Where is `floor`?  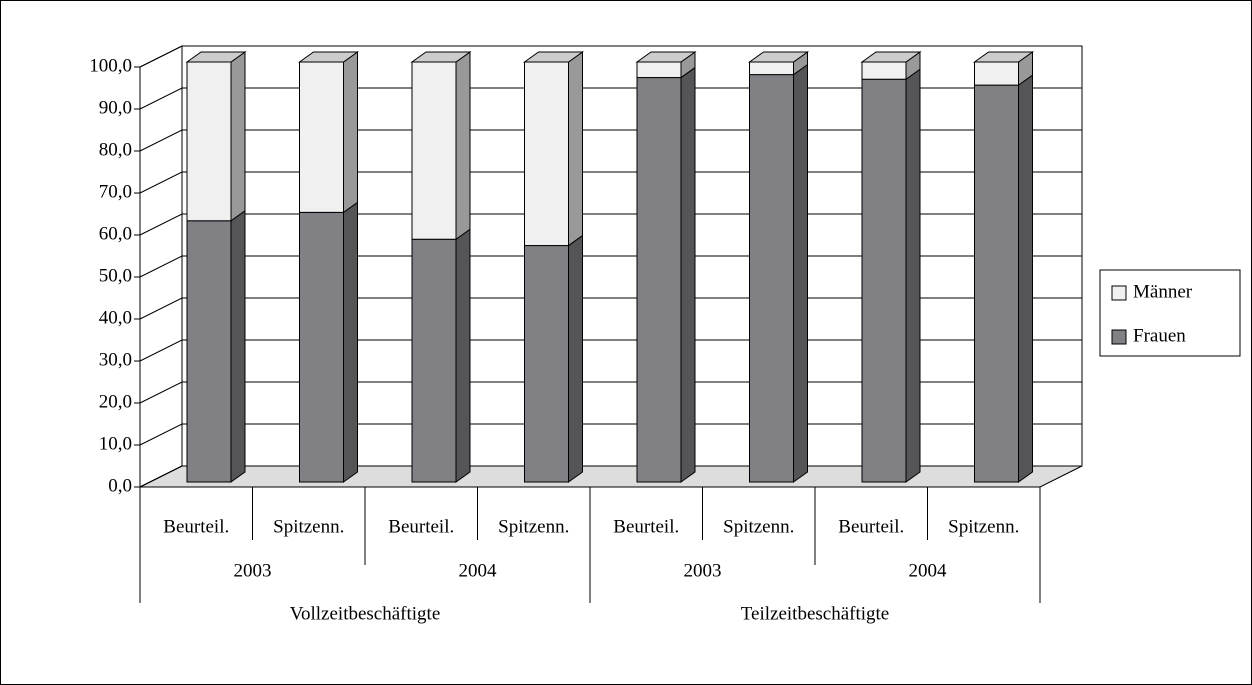
floor is located at coordinates (611, 476).